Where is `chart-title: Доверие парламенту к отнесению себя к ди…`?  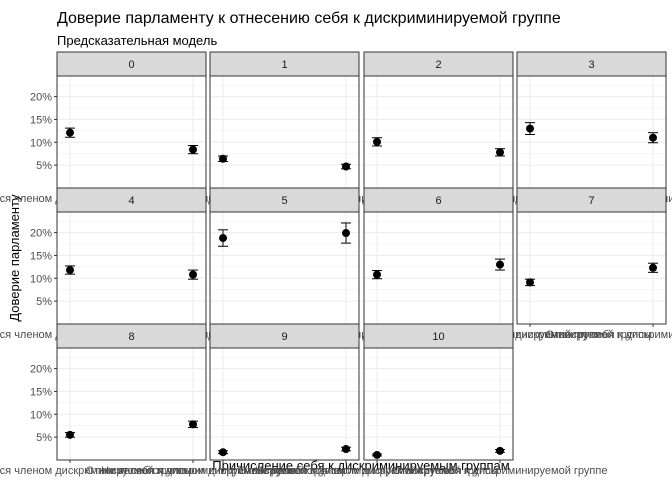 chart-title: Доверие парламенту к отнесению себя к ди… is located at coordinates (309, 18).